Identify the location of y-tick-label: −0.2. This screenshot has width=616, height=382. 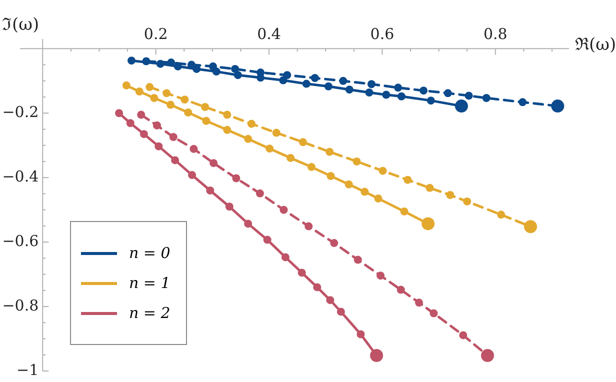
(20, 112).